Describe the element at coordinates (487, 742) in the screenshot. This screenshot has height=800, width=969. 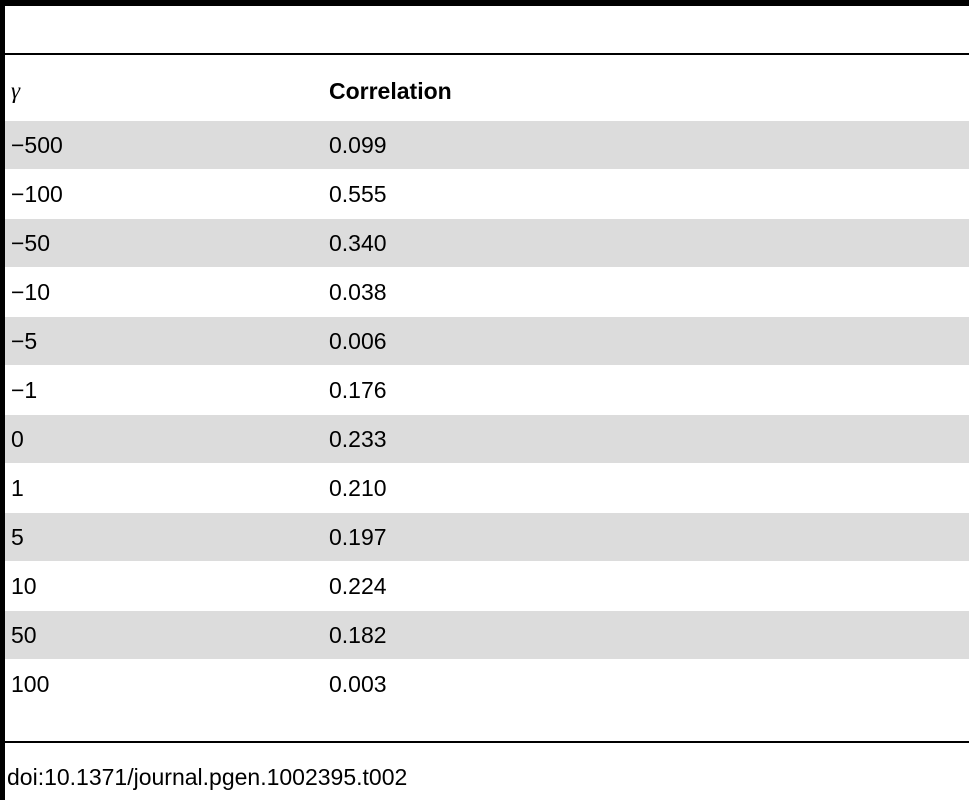
I see `table-bottom-rule` at that location.